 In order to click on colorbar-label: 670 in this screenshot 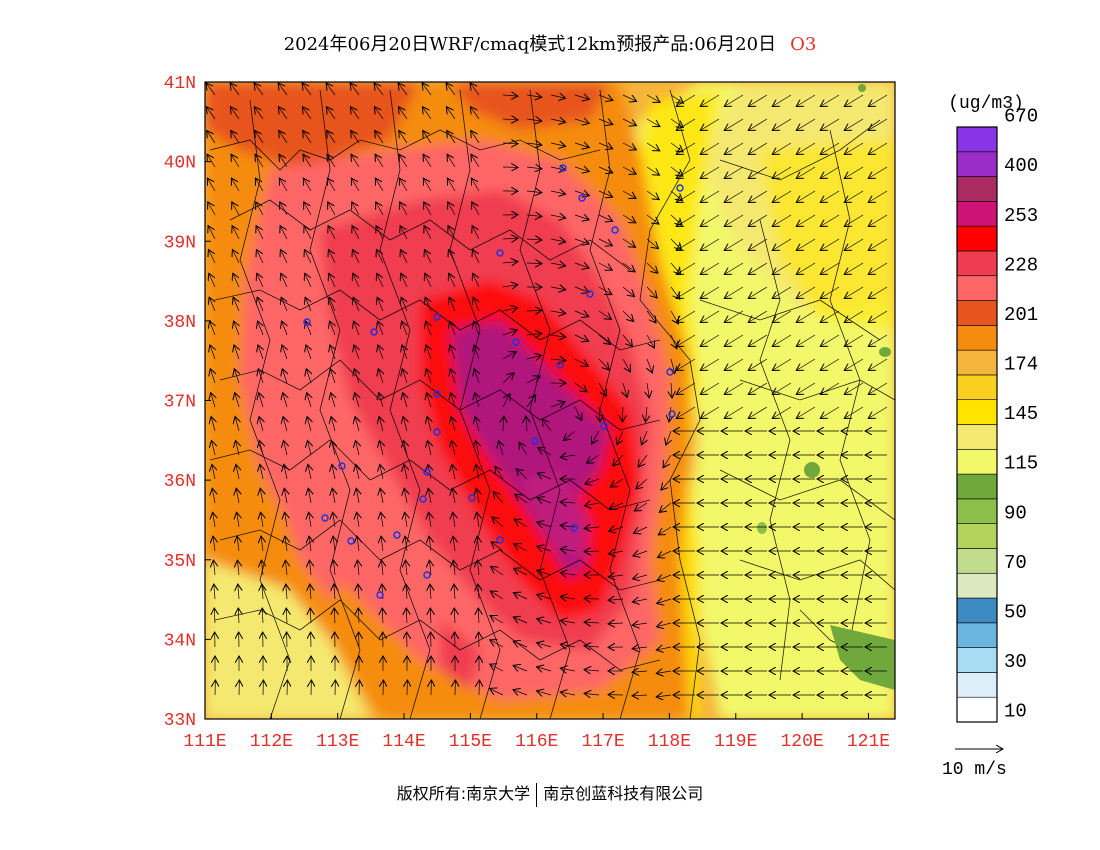, I will do `click(1021, 117)`.